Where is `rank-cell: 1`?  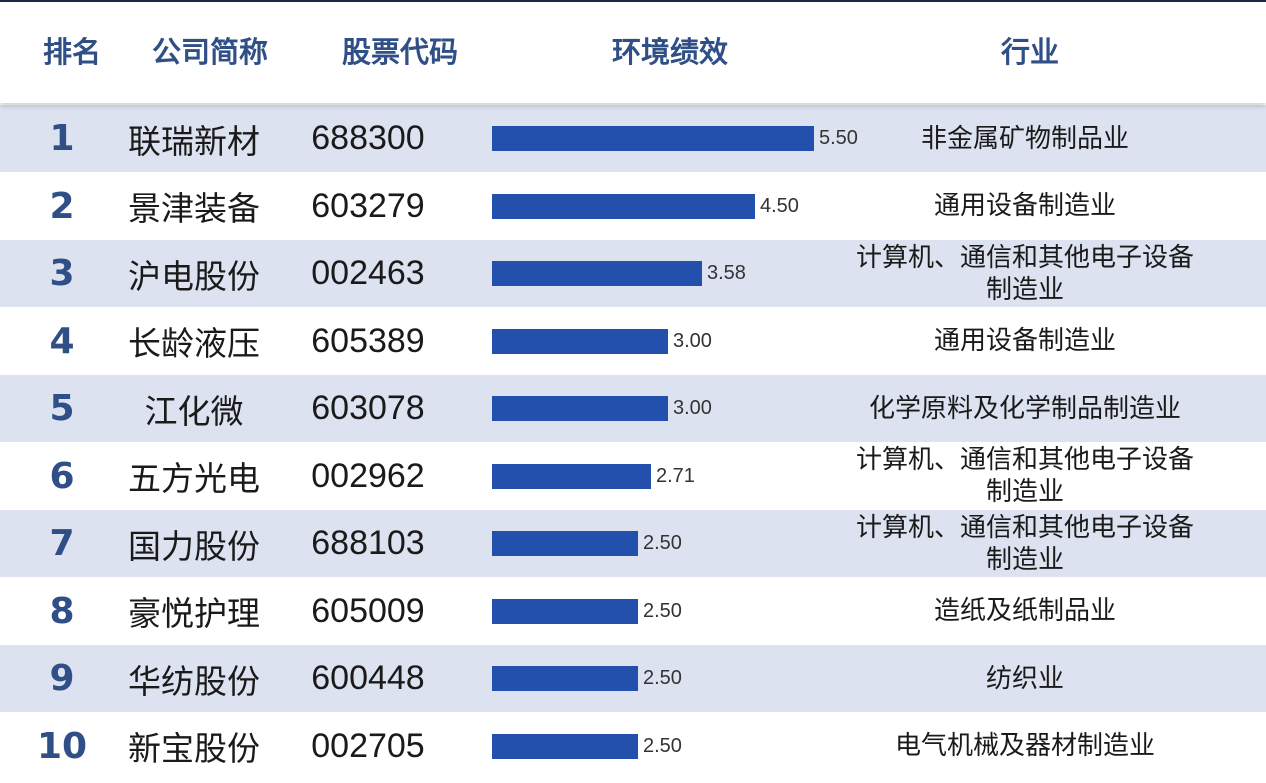 rank-cell: 1 is located at coordinates (62, 138).